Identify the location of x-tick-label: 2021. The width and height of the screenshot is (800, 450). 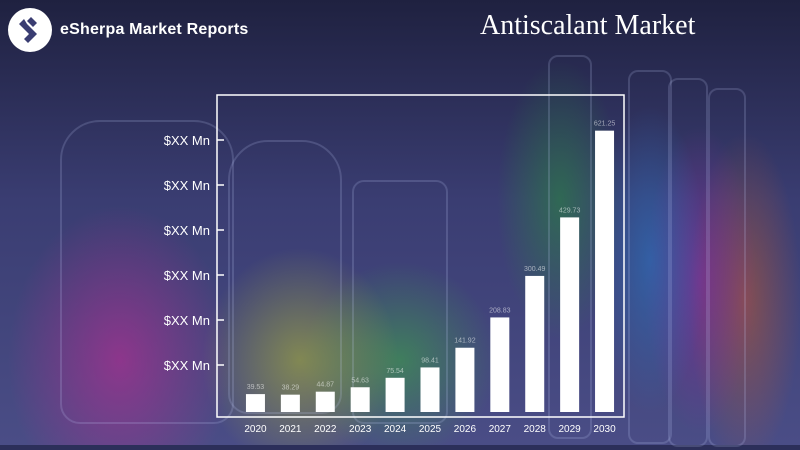
(290, 429).